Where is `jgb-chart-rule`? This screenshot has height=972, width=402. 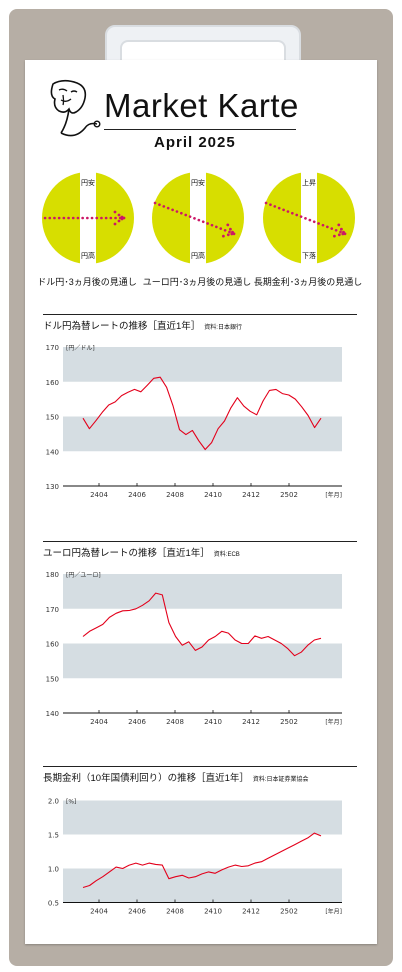 jgb-chart-rule is located at coordinates (200, 766).